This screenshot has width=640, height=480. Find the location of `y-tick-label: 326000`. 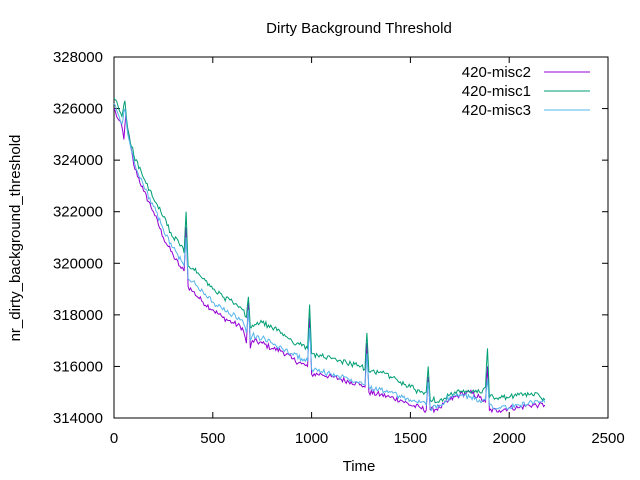

y-tick-label: 326000 is located at coordinates (78, 109).